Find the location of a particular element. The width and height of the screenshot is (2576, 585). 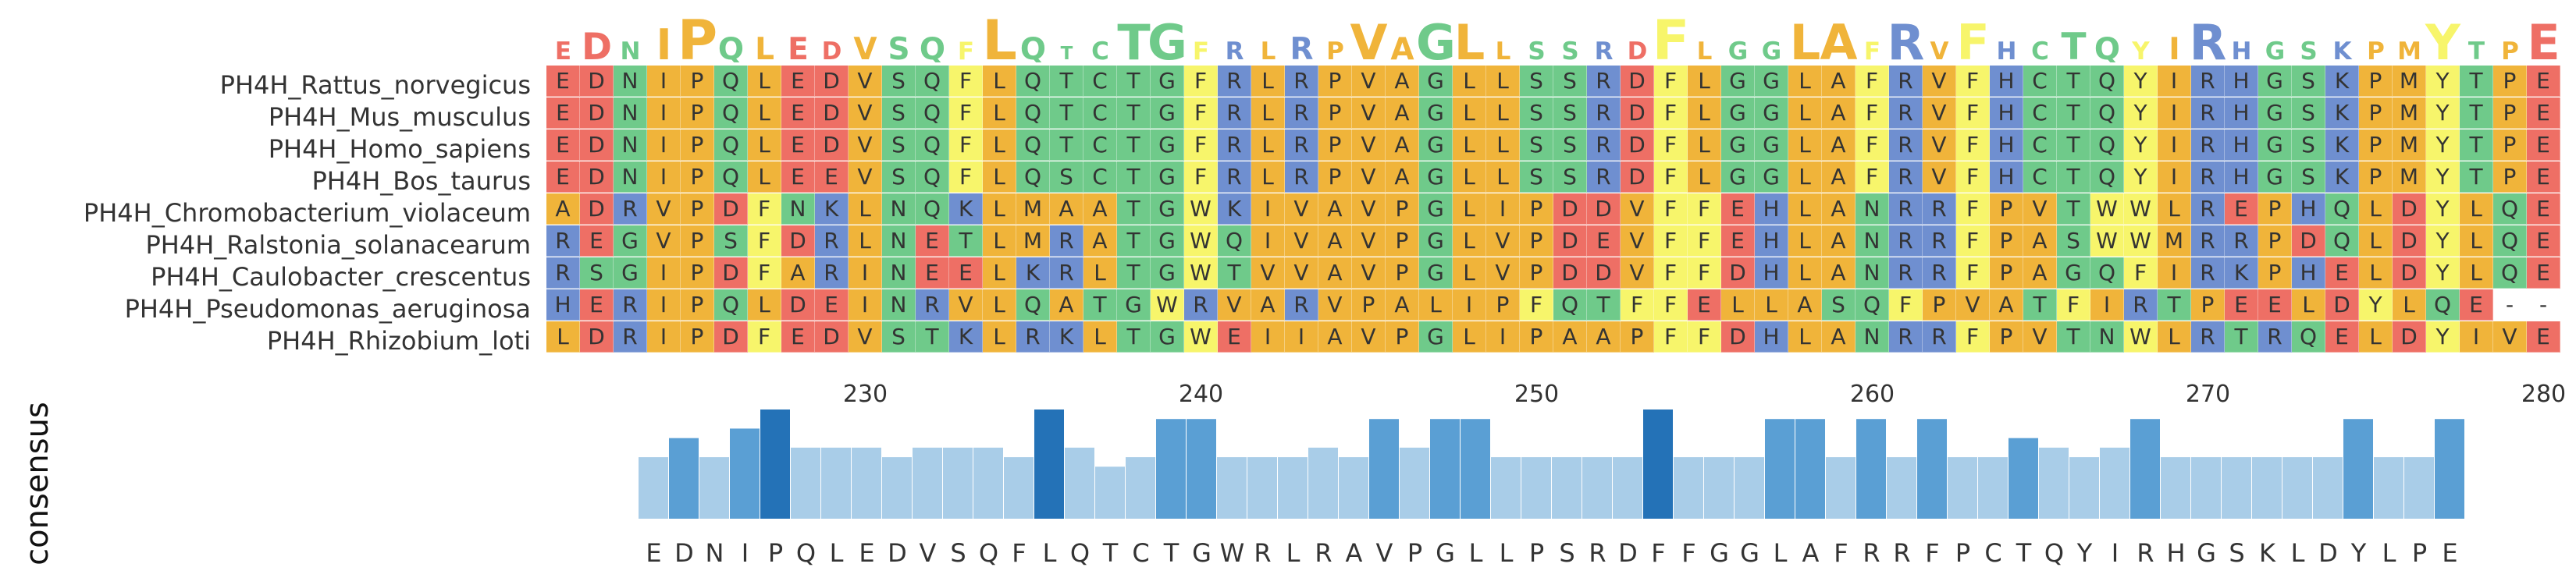

logo-letter: I is located at coordinates (663, 41).